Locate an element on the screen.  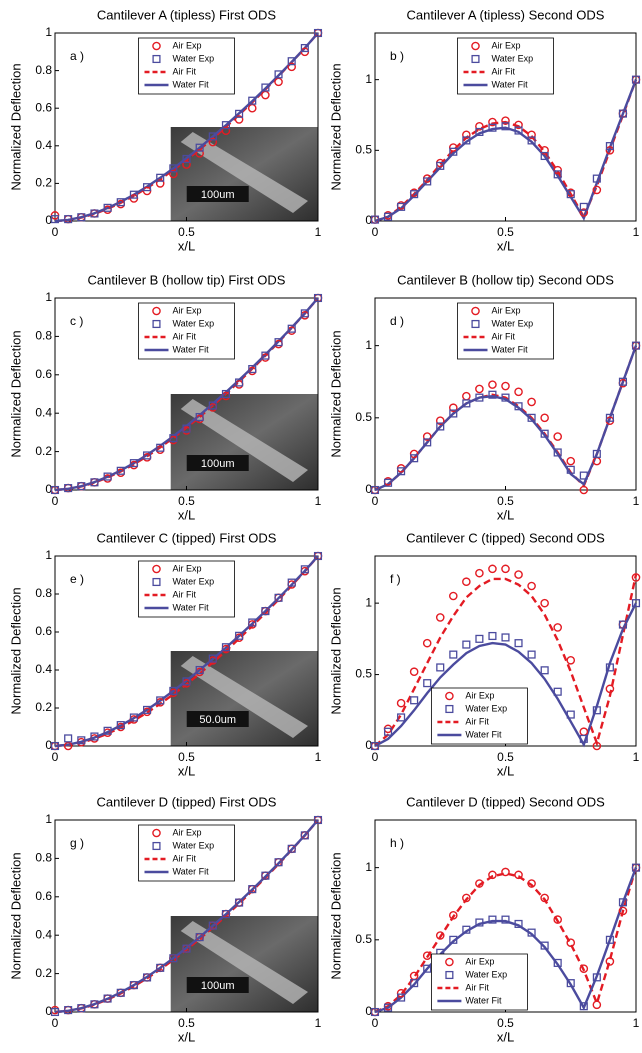
y-tick-label: 1 is located at coordinates (368, 867).